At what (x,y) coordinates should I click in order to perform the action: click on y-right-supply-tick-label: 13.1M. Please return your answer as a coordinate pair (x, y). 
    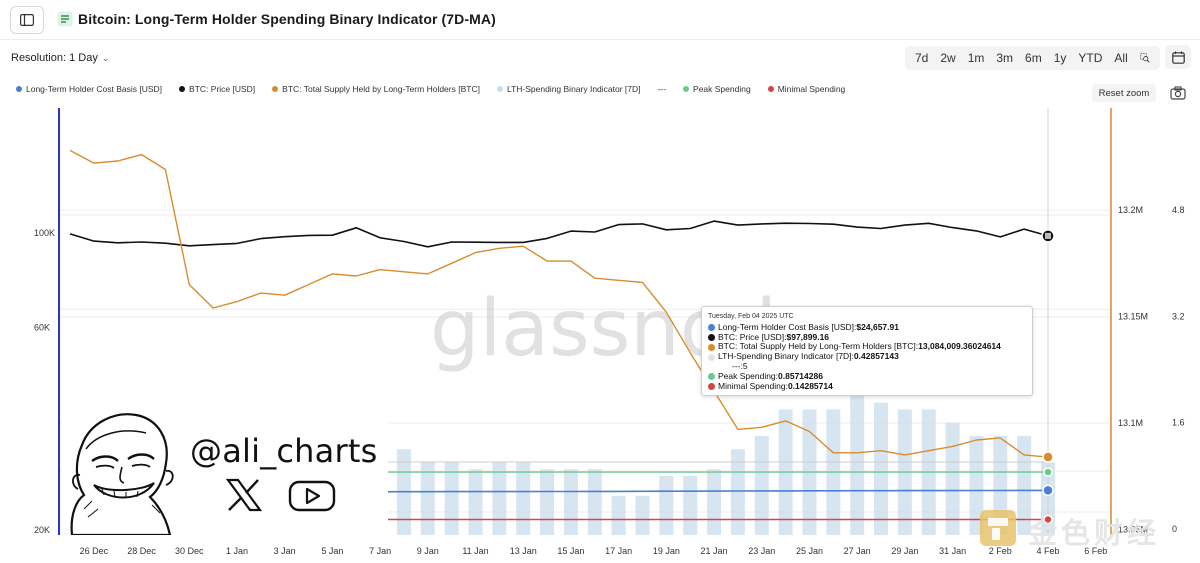
    Looking at the image, I should click on (1130, 423).